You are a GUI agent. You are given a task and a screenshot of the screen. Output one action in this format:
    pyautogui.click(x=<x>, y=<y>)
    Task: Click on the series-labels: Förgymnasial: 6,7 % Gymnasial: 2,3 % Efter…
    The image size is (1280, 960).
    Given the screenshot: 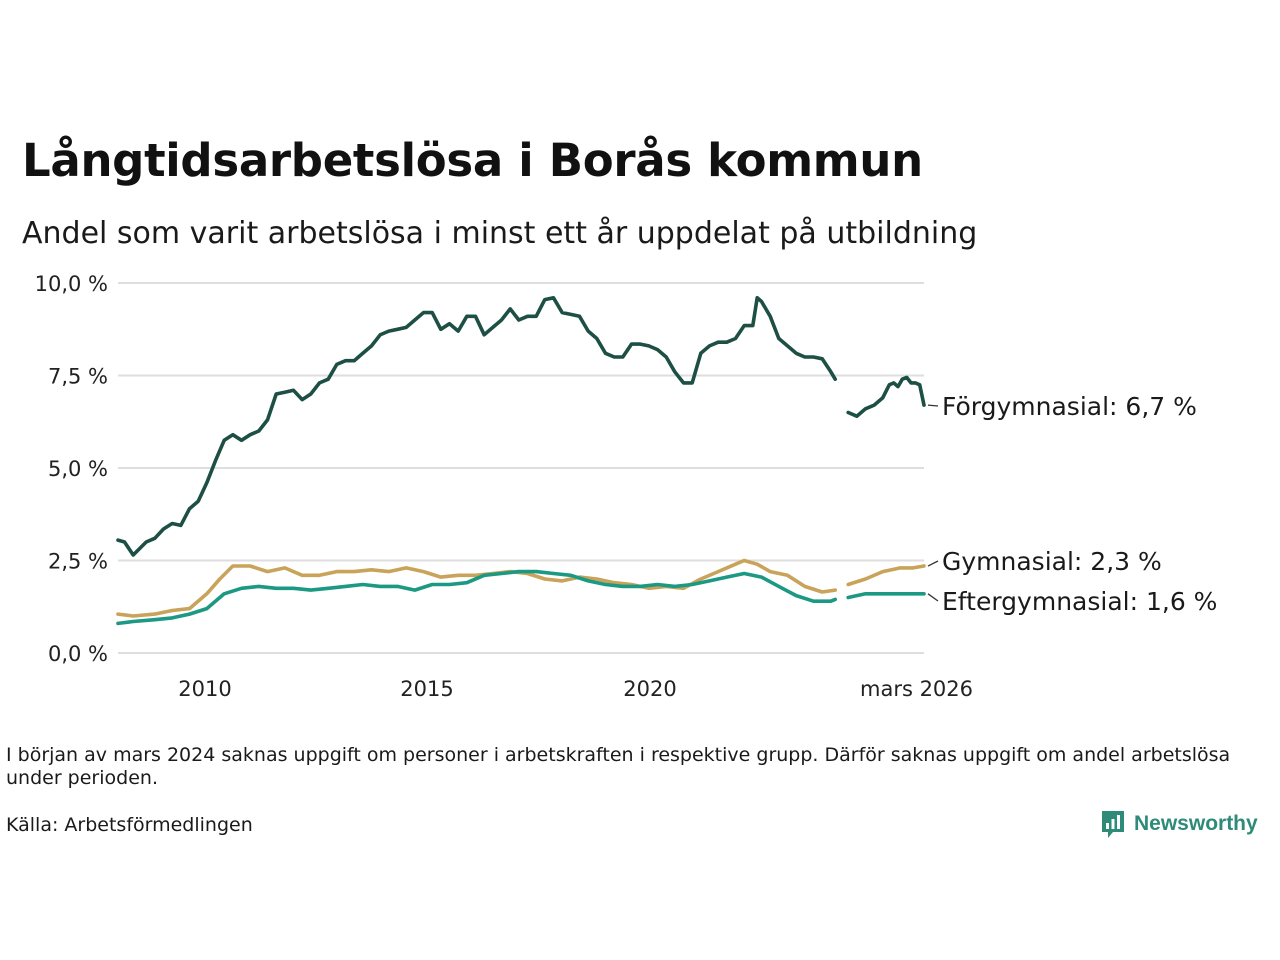 What is the action you would take?
    pyautogui.click(x=1072, y=504)
    